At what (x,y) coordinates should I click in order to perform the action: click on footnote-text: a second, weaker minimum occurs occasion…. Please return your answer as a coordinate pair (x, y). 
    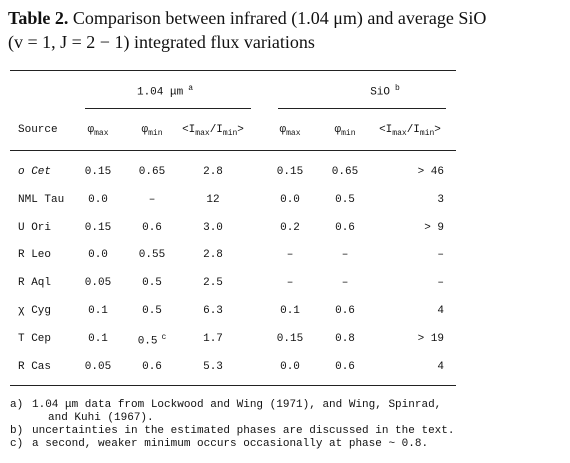
    Looking at the image, I should click on (230, 444).